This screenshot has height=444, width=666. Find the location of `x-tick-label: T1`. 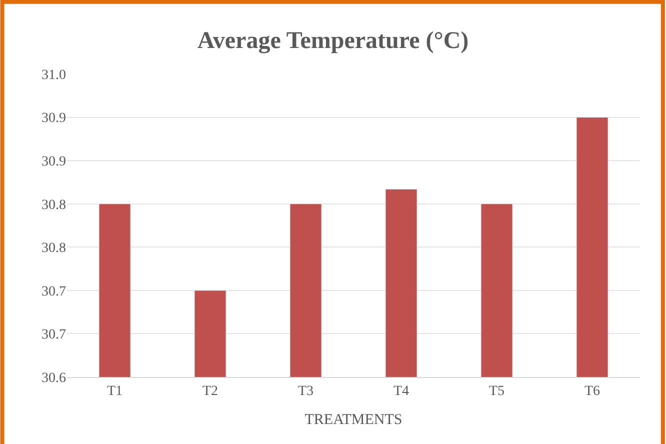

x-tick-label: T1 is located at coordinates (114, 391).